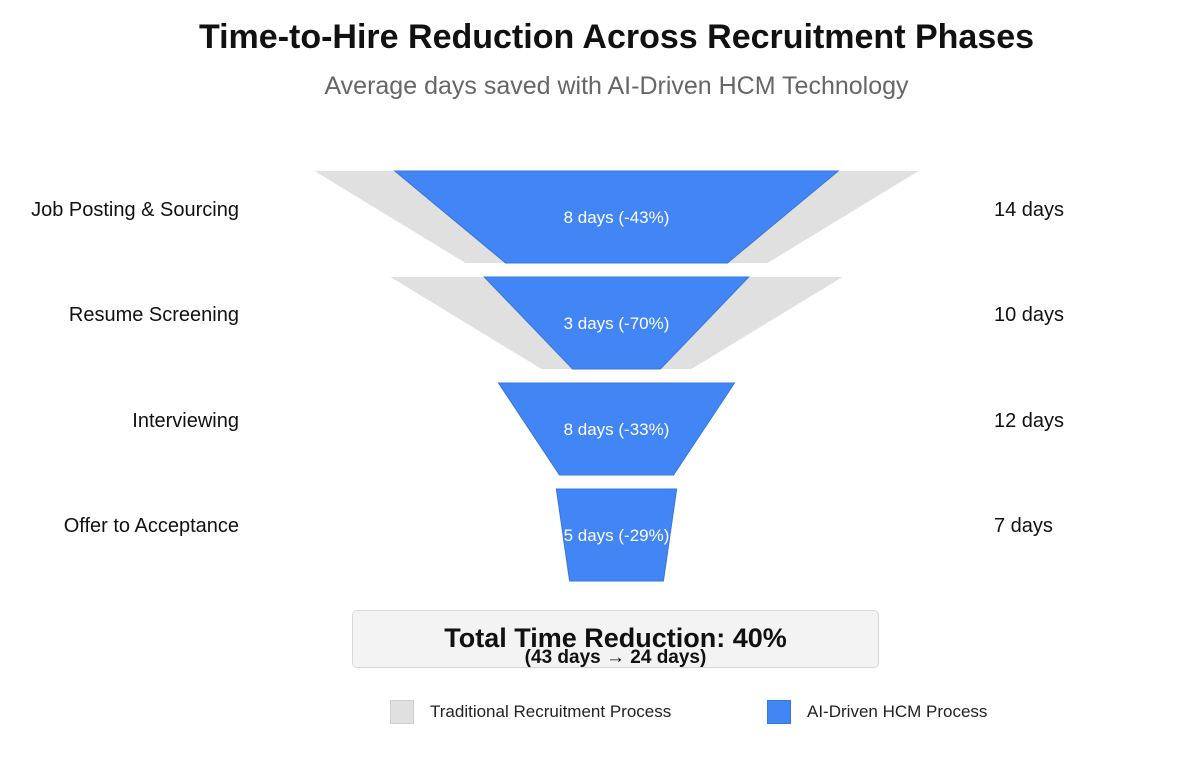  What do you see at coordinates (1029, 315) in the screenshot?
I see `traditional-days-label: 10 days` at bounding box center [1029, 315].